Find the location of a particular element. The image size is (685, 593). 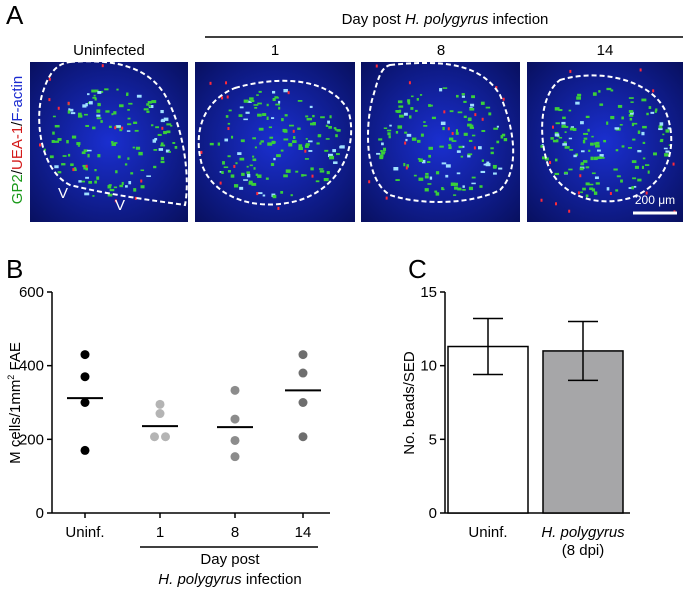

x-tick-label: (8 dpi) is located at coordinates (583, 550).